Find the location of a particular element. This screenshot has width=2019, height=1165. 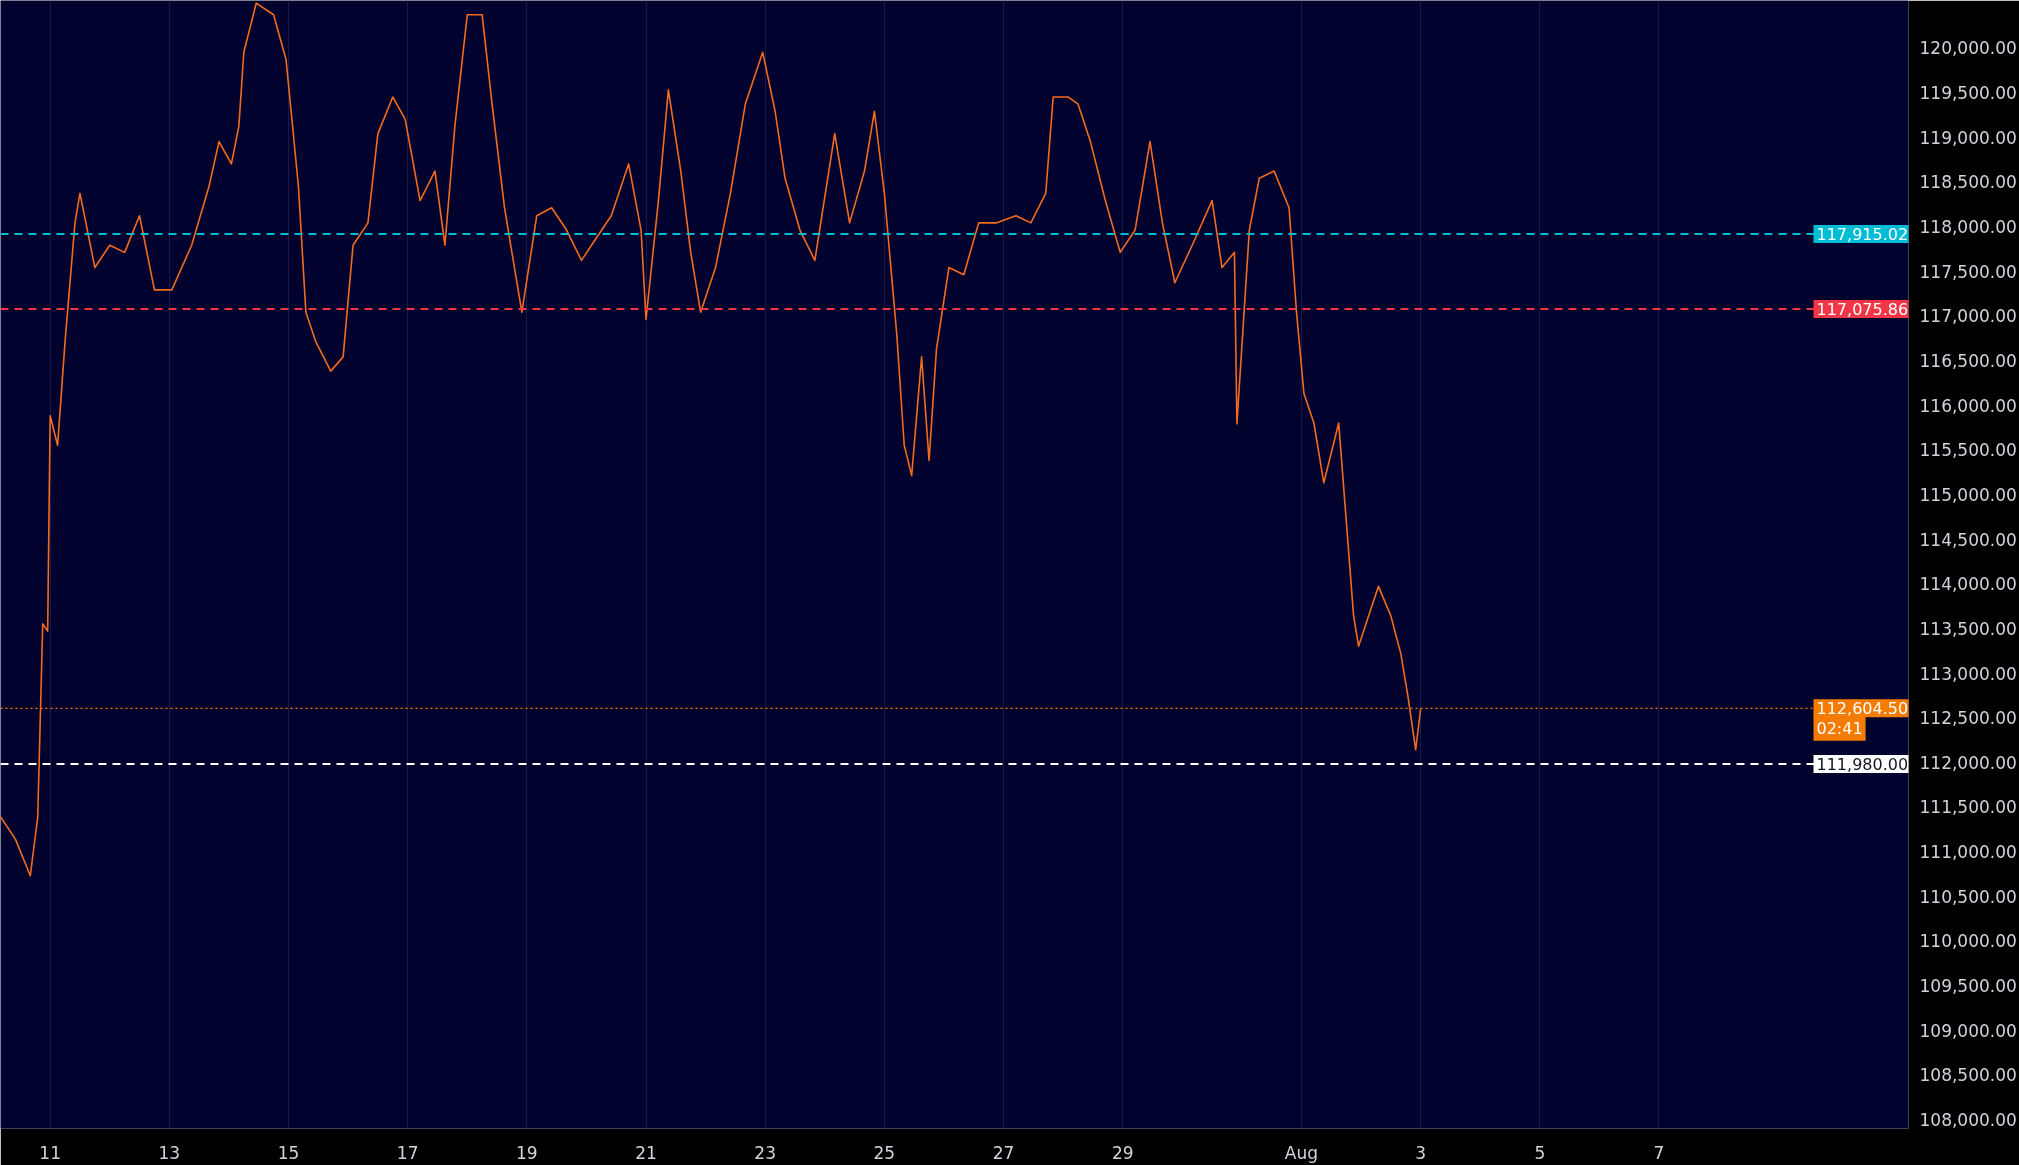

y-tick-label: 113,000.00 is located at coordinates (1968, 673).